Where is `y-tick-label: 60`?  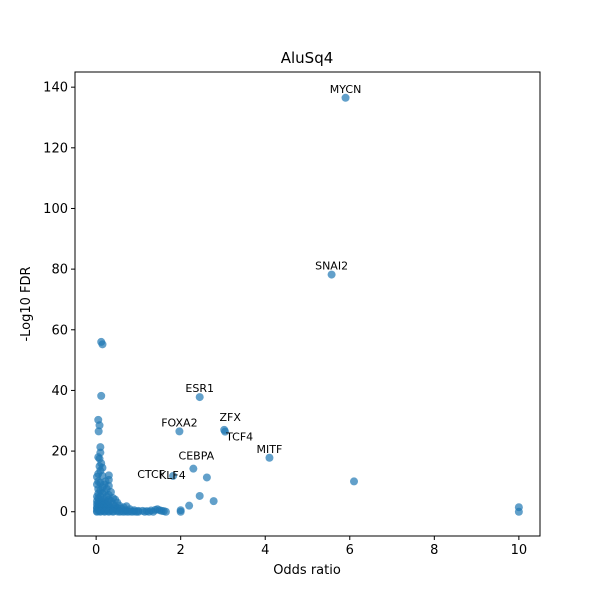
y-tick-label: 60 is located at coordinates (59, 330).